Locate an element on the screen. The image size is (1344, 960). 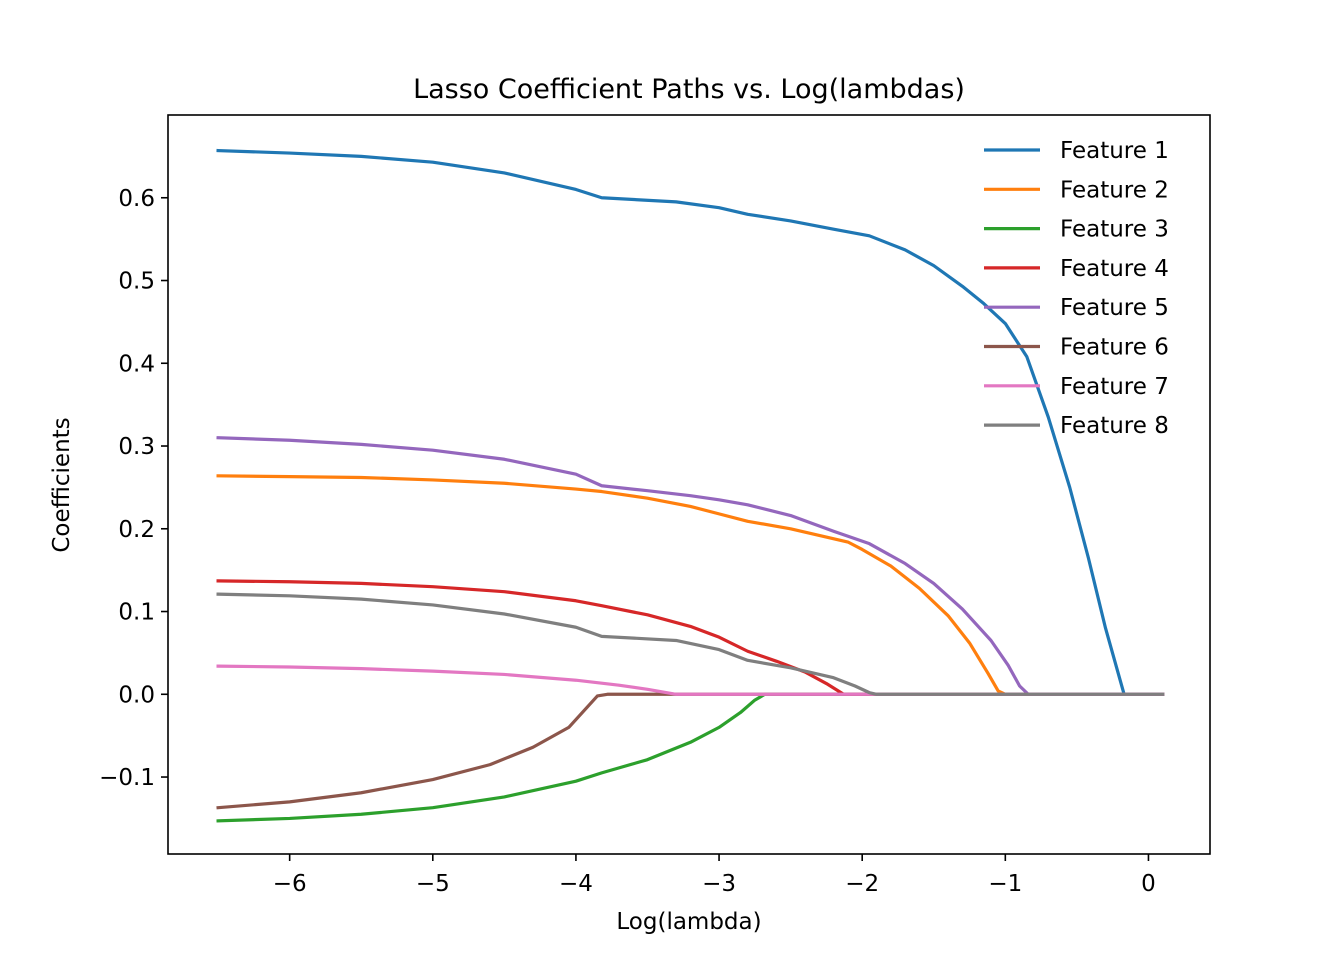
x-tick-label: −1 is located at coordinates (1005, 884).